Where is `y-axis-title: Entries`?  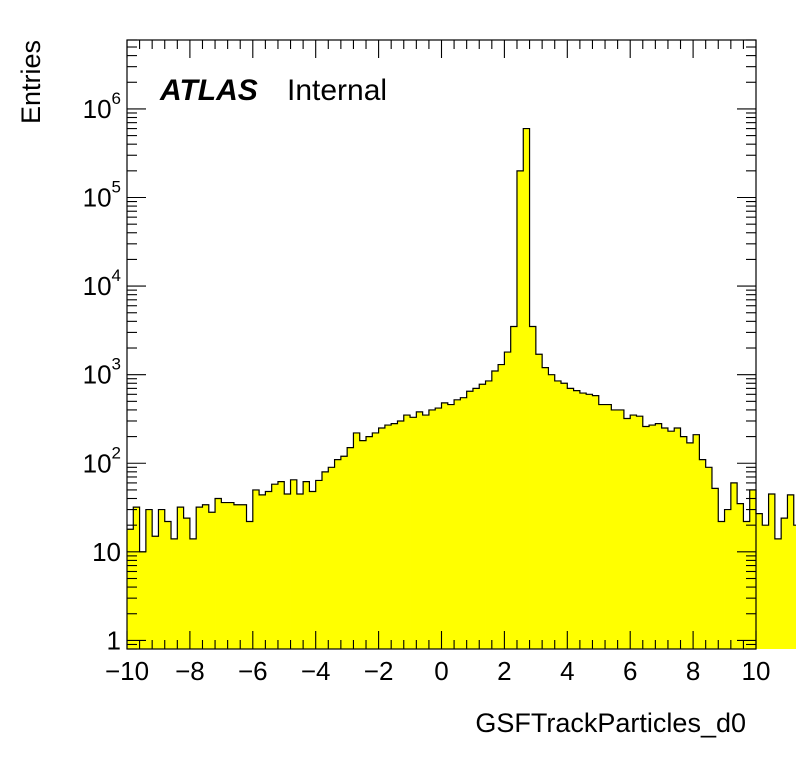 y-axis-title: Entries is located at coordinates (31, 82).